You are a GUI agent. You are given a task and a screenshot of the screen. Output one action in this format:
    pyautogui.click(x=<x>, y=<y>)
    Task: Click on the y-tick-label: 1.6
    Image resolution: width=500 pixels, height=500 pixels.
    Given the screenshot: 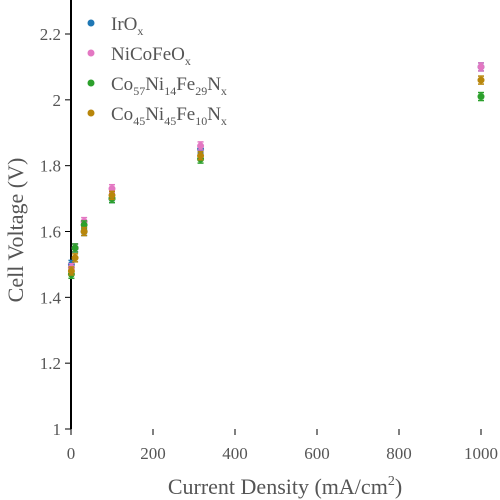 What is the action you would take?
    pyautogui.click(x=50, y=232)
    